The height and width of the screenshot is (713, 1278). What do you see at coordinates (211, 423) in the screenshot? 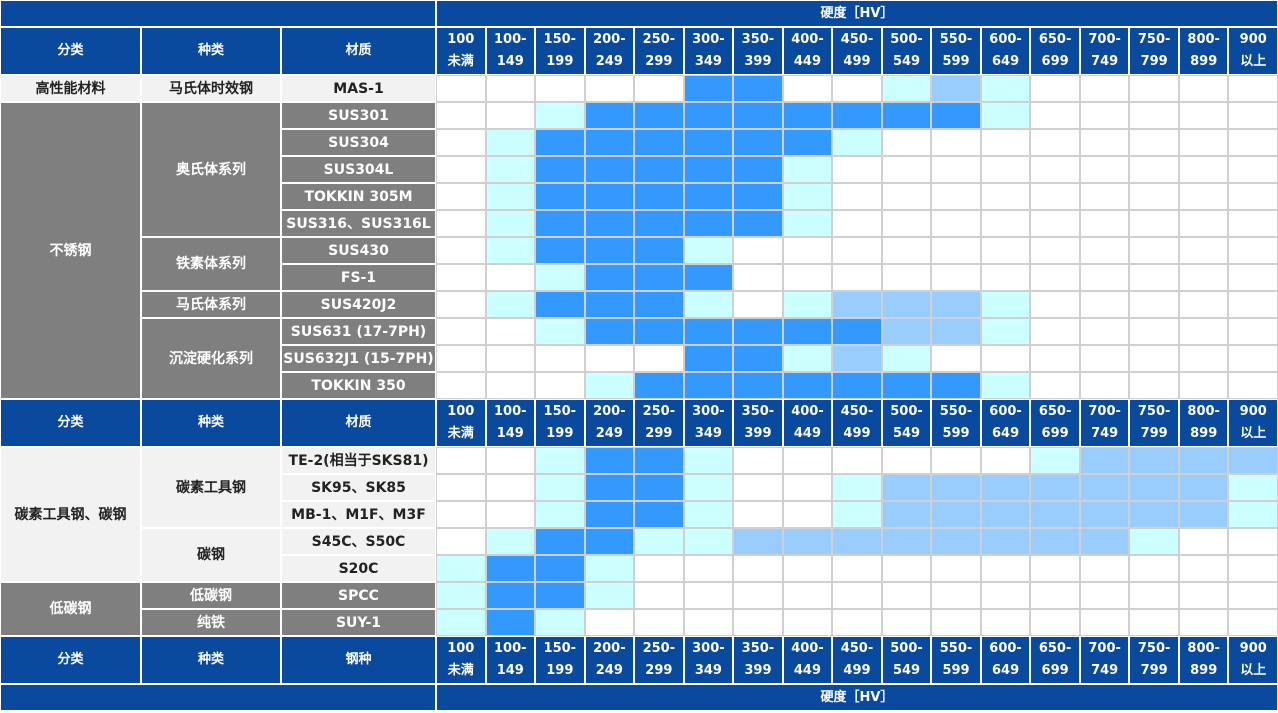
I see `header-kind: 种类` at bounding box center [211, 423].